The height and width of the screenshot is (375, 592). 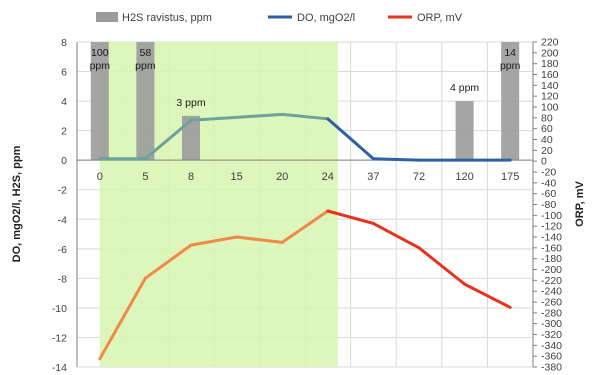 I want to click on y2-tick-label: 0, so click(x=544, y=162).